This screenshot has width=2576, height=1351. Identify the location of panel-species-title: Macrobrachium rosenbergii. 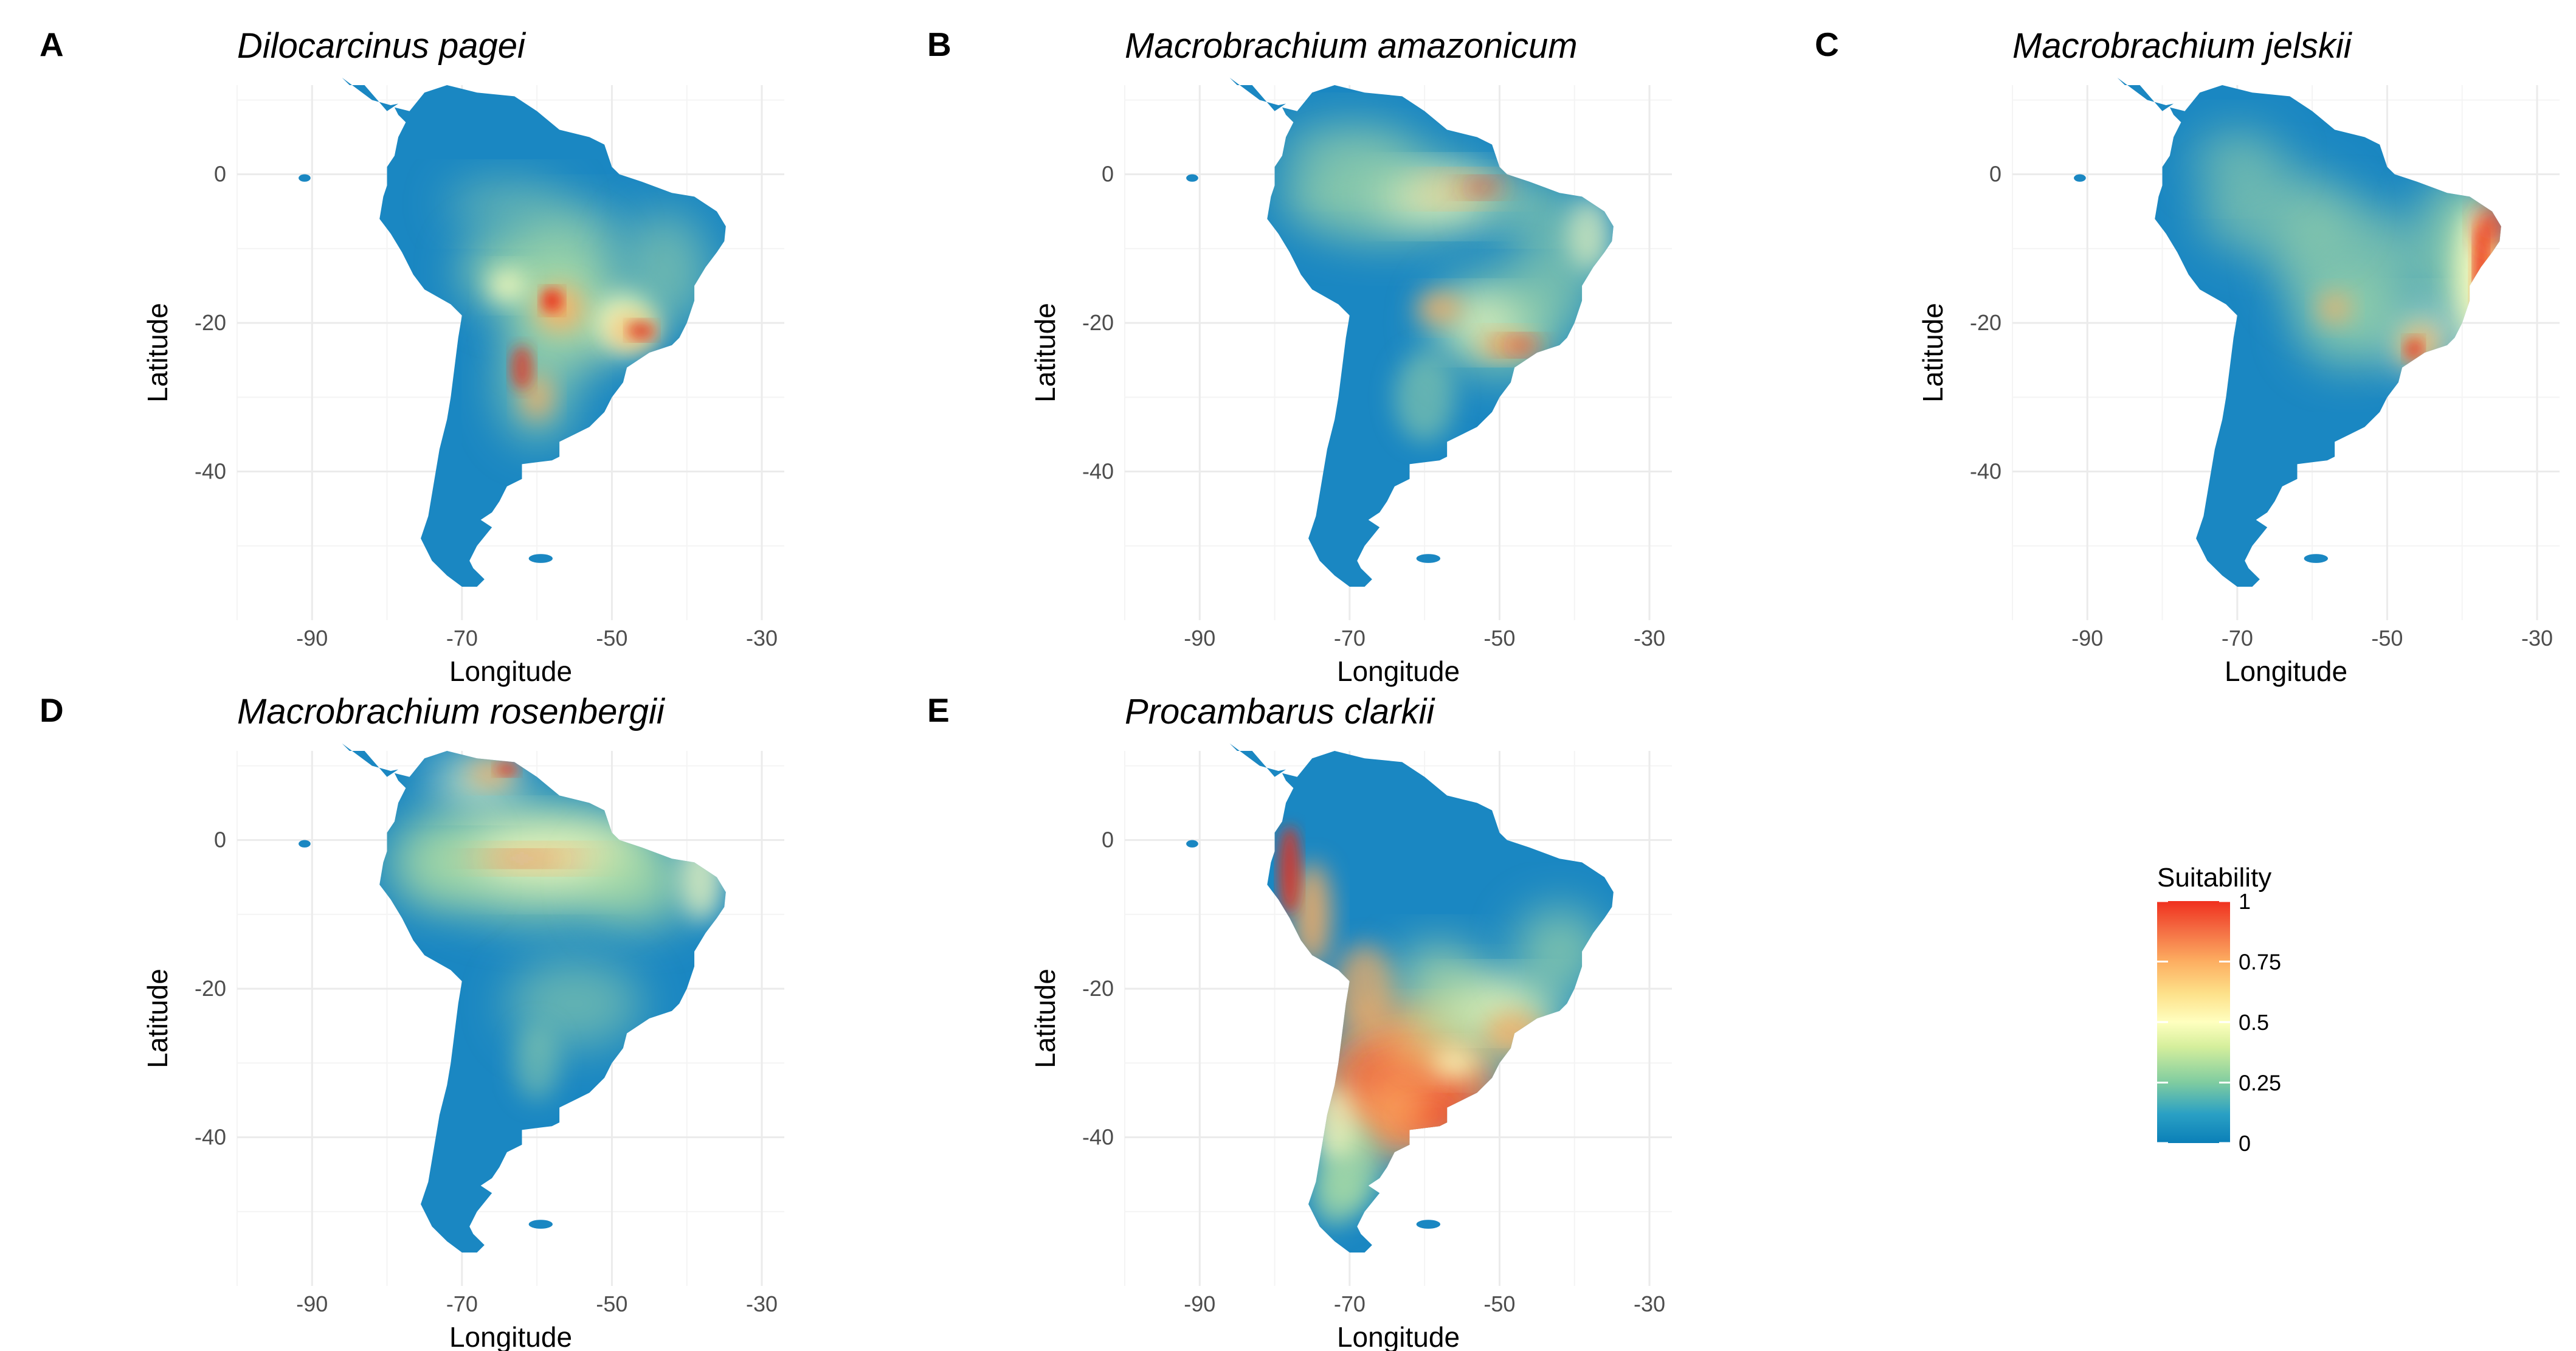
(451, 711).